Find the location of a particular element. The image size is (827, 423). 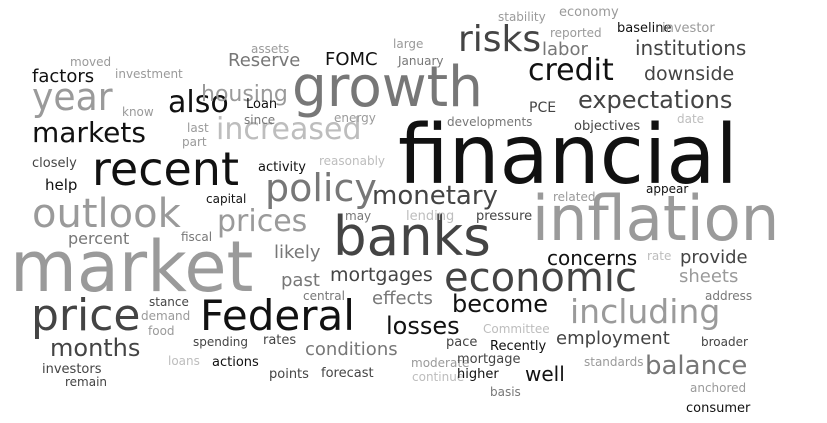

word-related: related is located at coordinates (574, 197).